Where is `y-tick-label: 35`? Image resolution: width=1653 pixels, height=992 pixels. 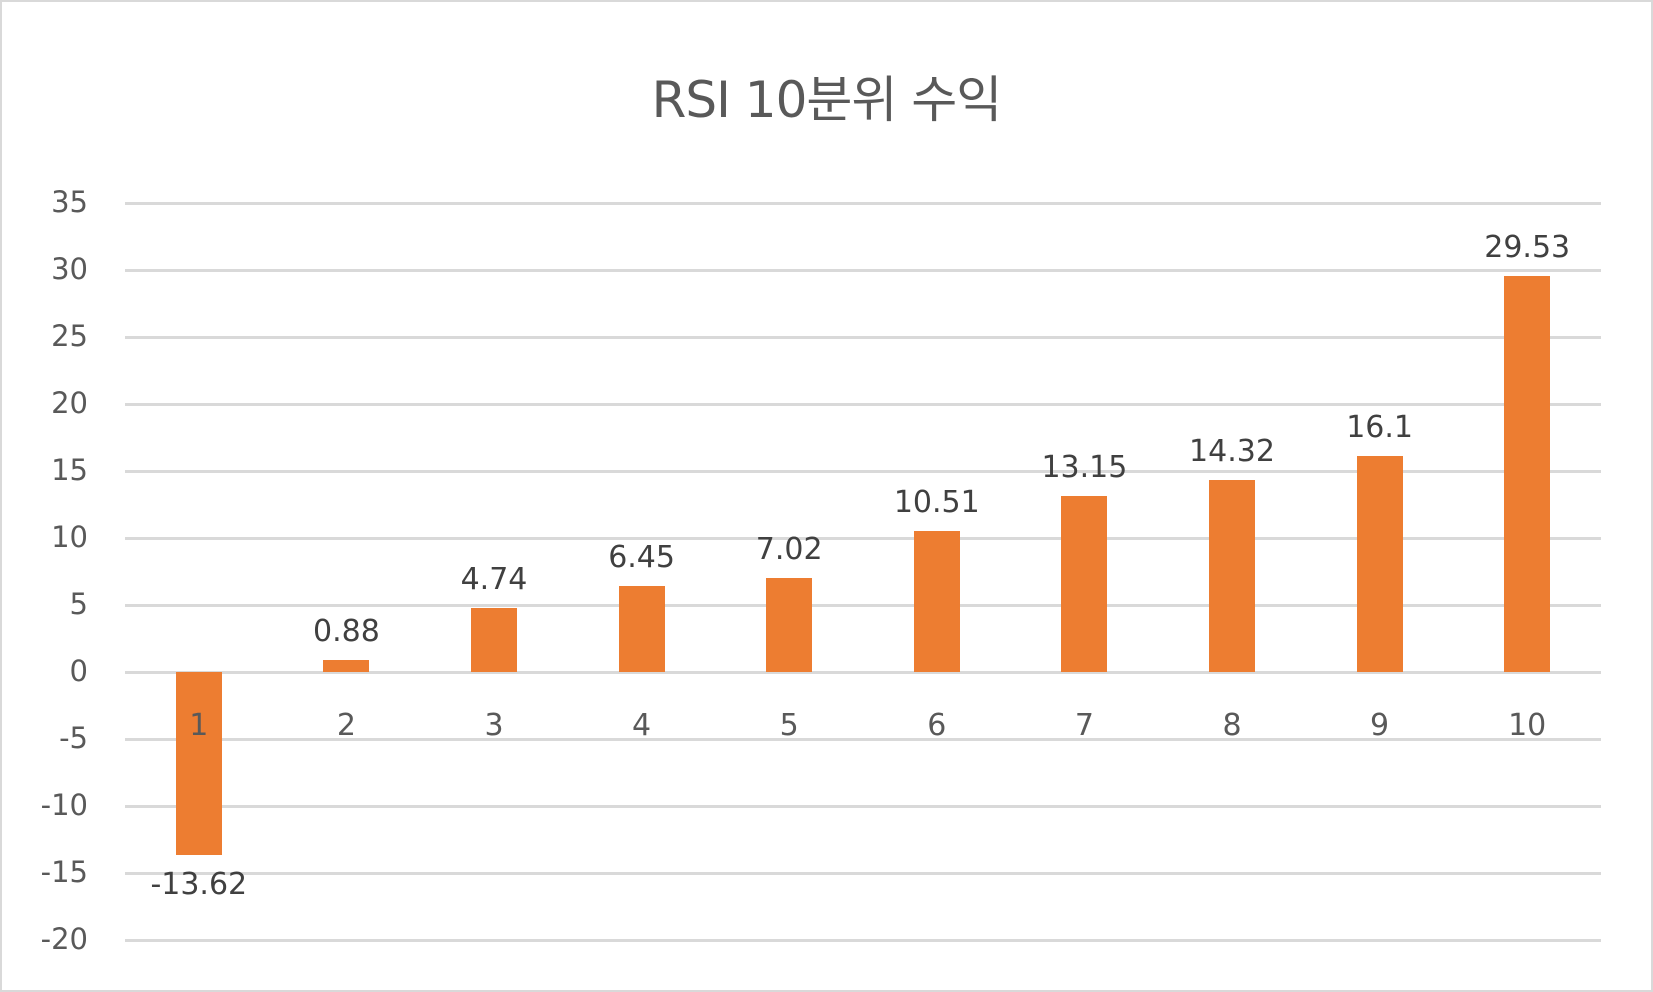 y-tick-label: 35 is located at coordinates (69, 202).